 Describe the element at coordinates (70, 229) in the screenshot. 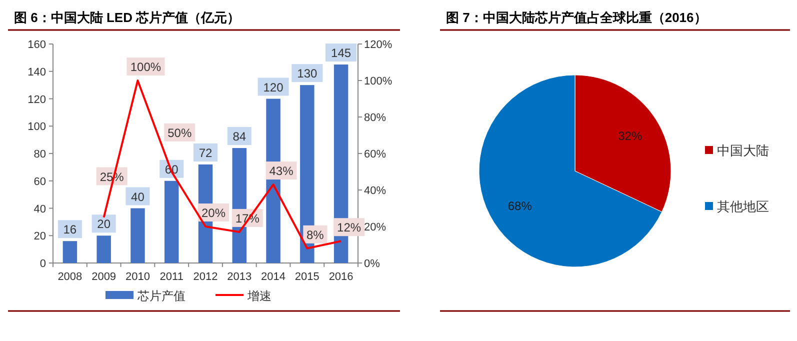

I see `data-label: 16` at that location.